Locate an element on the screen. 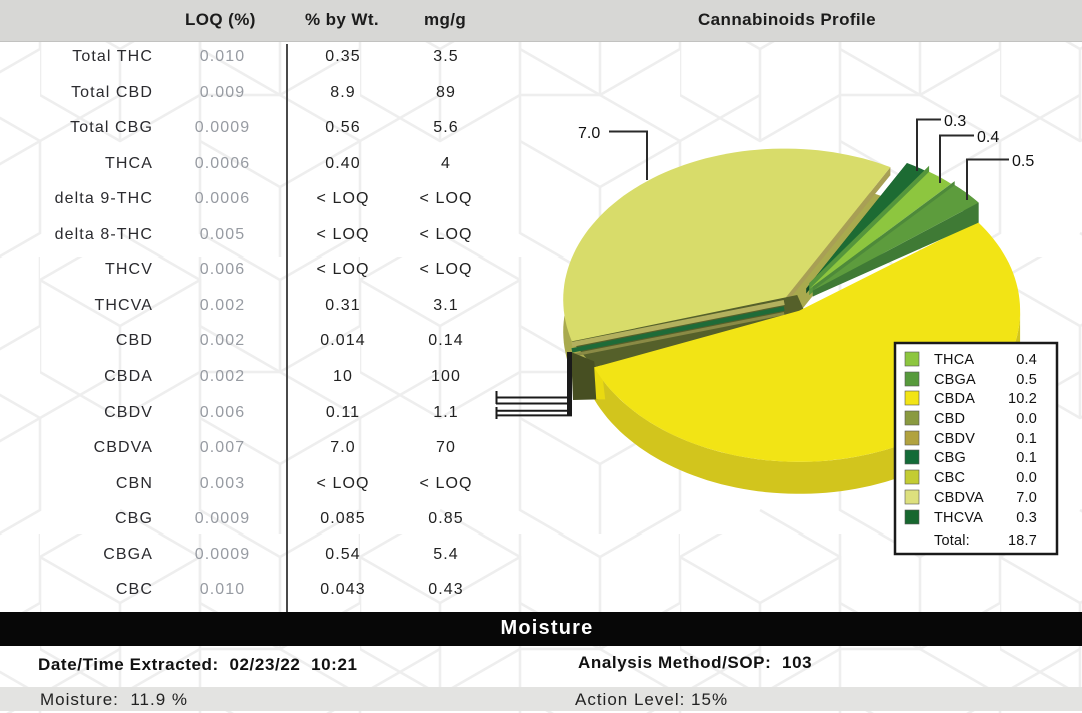 Image resolution: width=1082 pixels, height=713 pixels. svg-text: CBDA is located at coordinates (954, 399).